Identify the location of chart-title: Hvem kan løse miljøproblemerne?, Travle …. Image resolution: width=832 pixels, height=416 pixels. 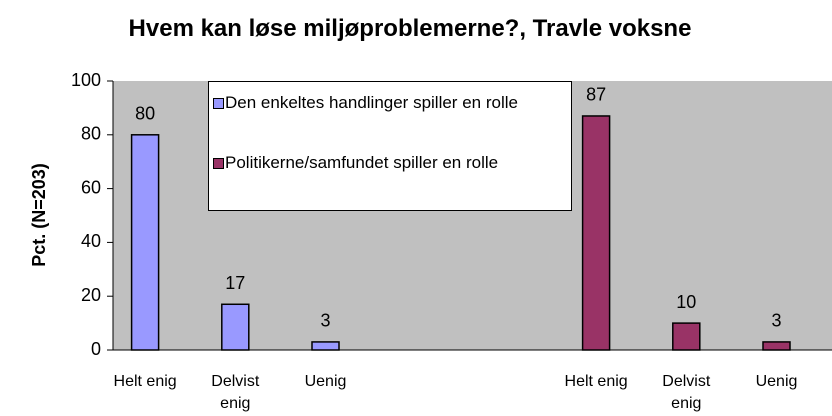
(410, 28).